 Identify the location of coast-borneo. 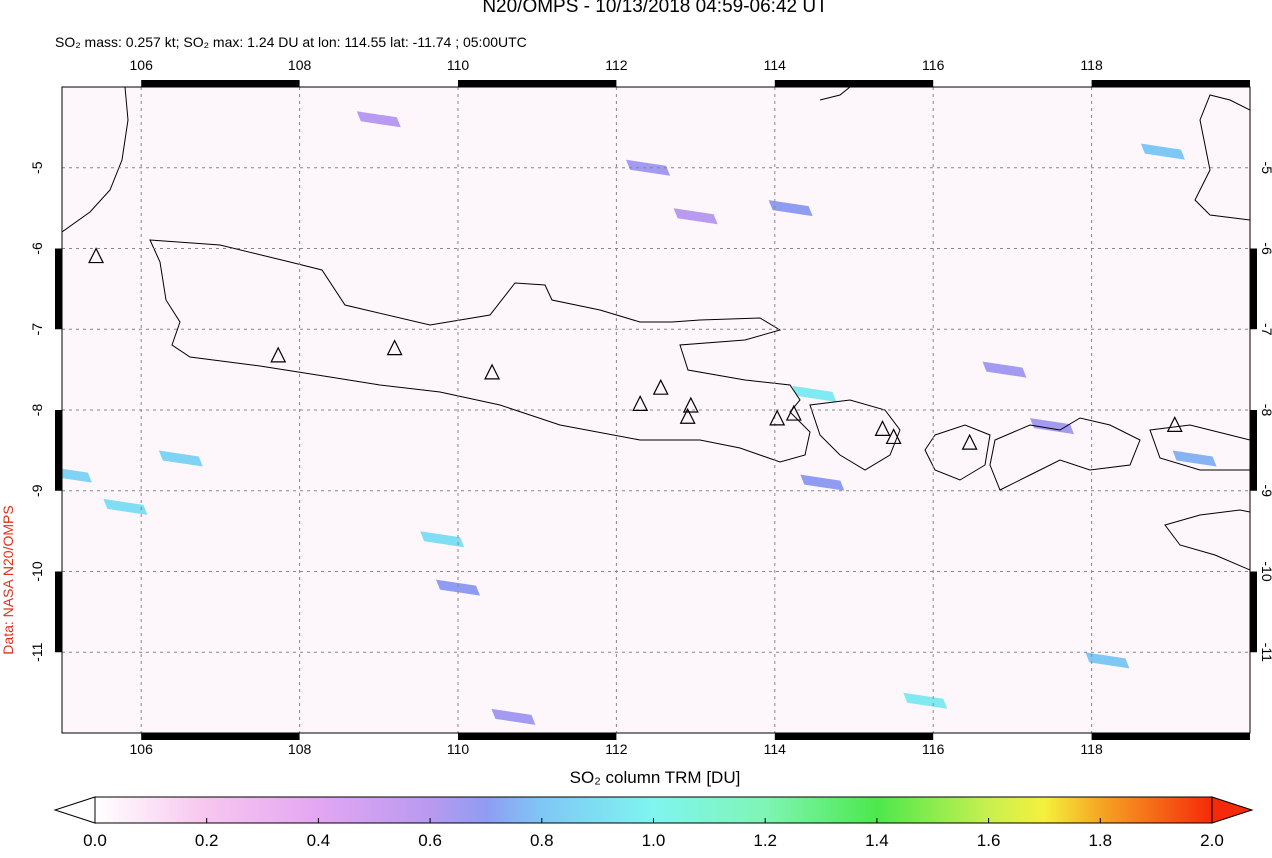
(1034, 154).